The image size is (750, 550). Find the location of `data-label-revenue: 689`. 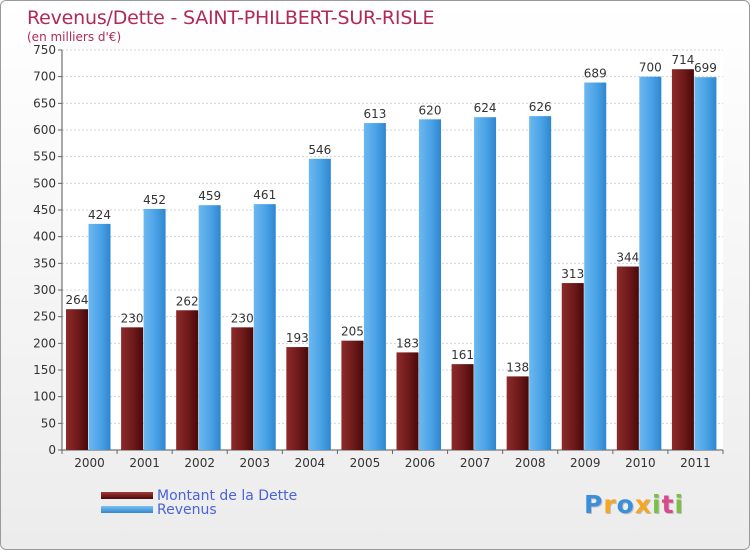

data-label-revenue: 689 is located at coordinates (595, 74).